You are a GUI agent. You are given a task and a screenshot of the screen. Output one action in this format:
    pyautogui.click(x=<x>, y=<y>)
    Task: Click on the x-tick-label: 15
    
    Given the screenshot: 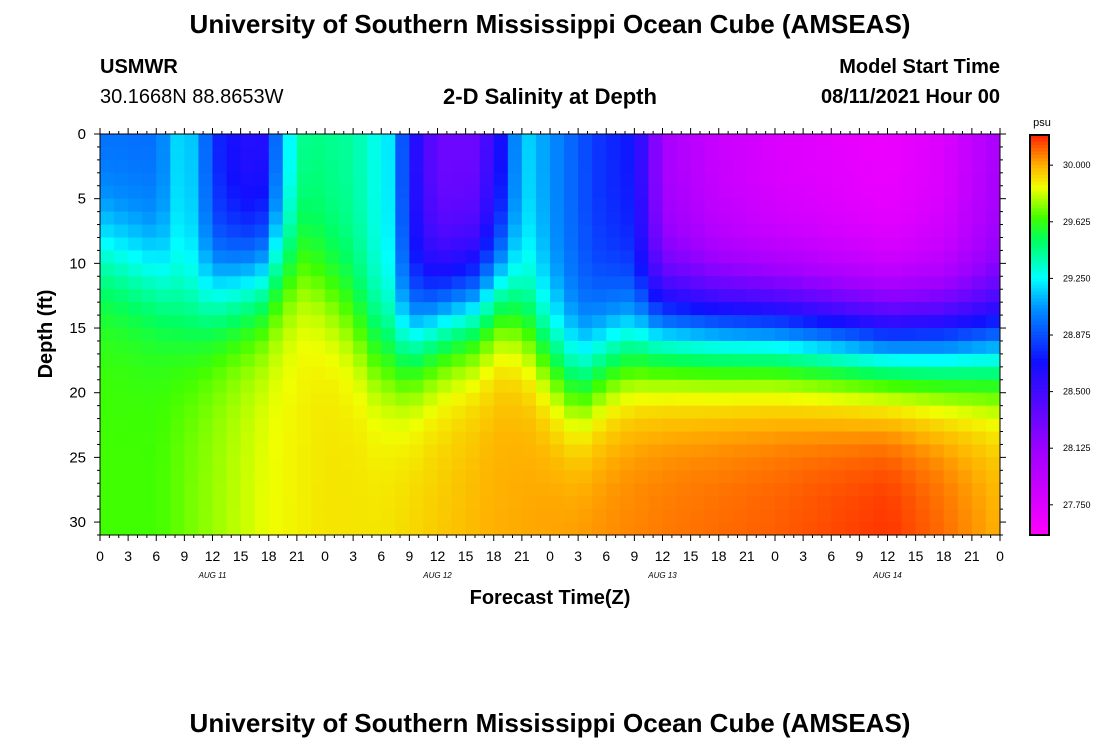 What is the action you would take?
    pyautogui.click(x=916, y=556)
    